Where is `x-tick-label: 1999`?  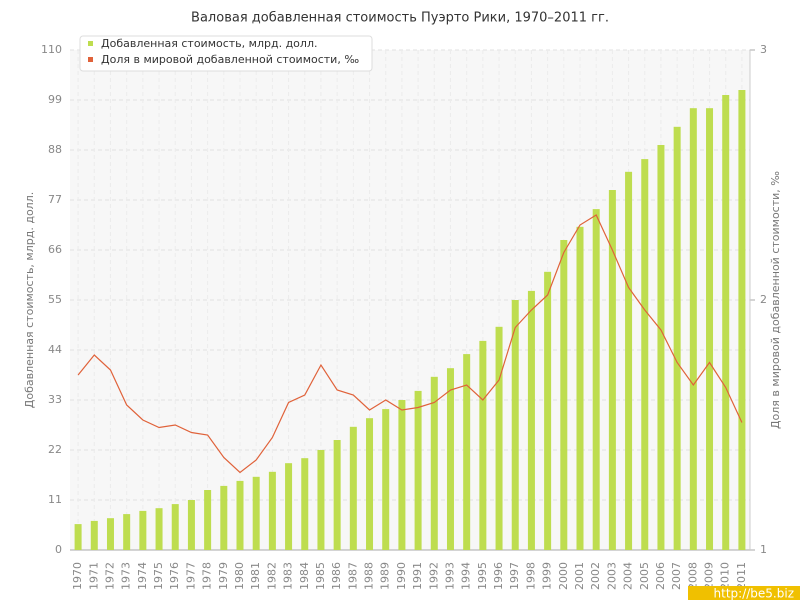 x-tick-label: 1999 is located at coordinates (547, 576).